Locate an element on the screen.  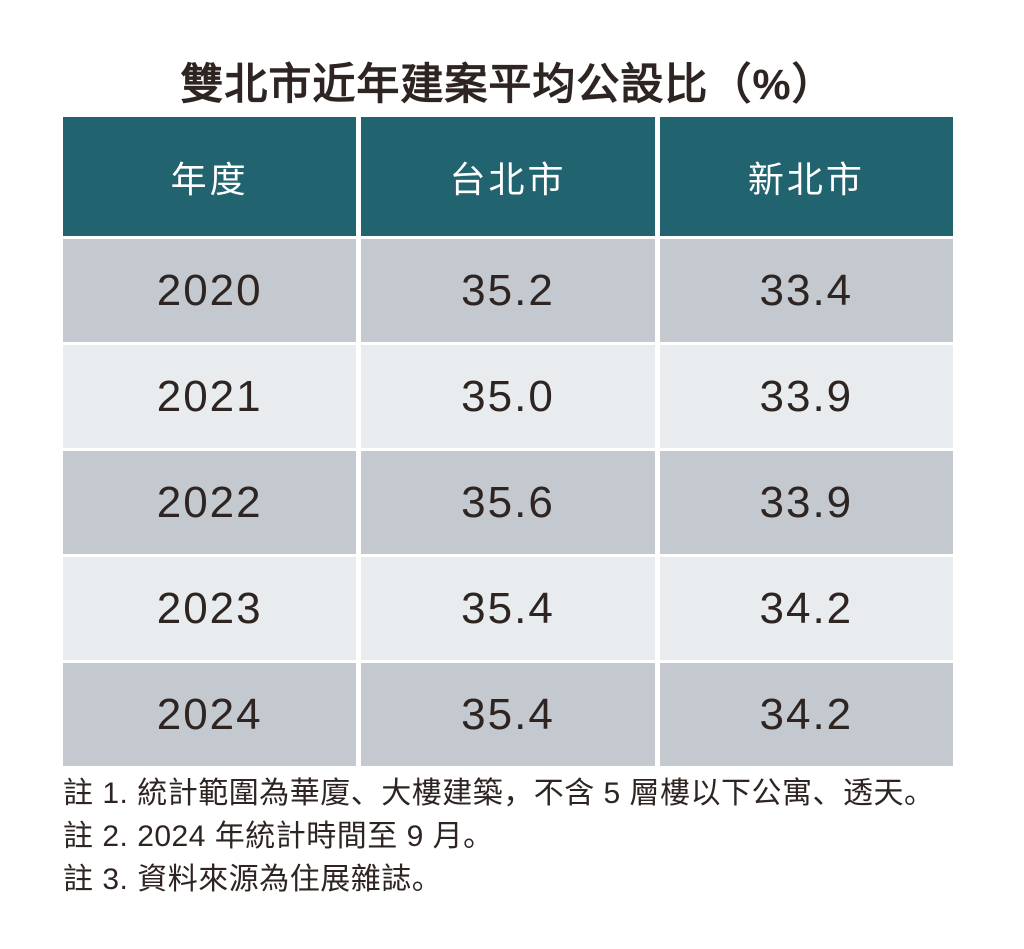
table-cell-taipei-2020: 35.2 is located at coordinates (508, 290).